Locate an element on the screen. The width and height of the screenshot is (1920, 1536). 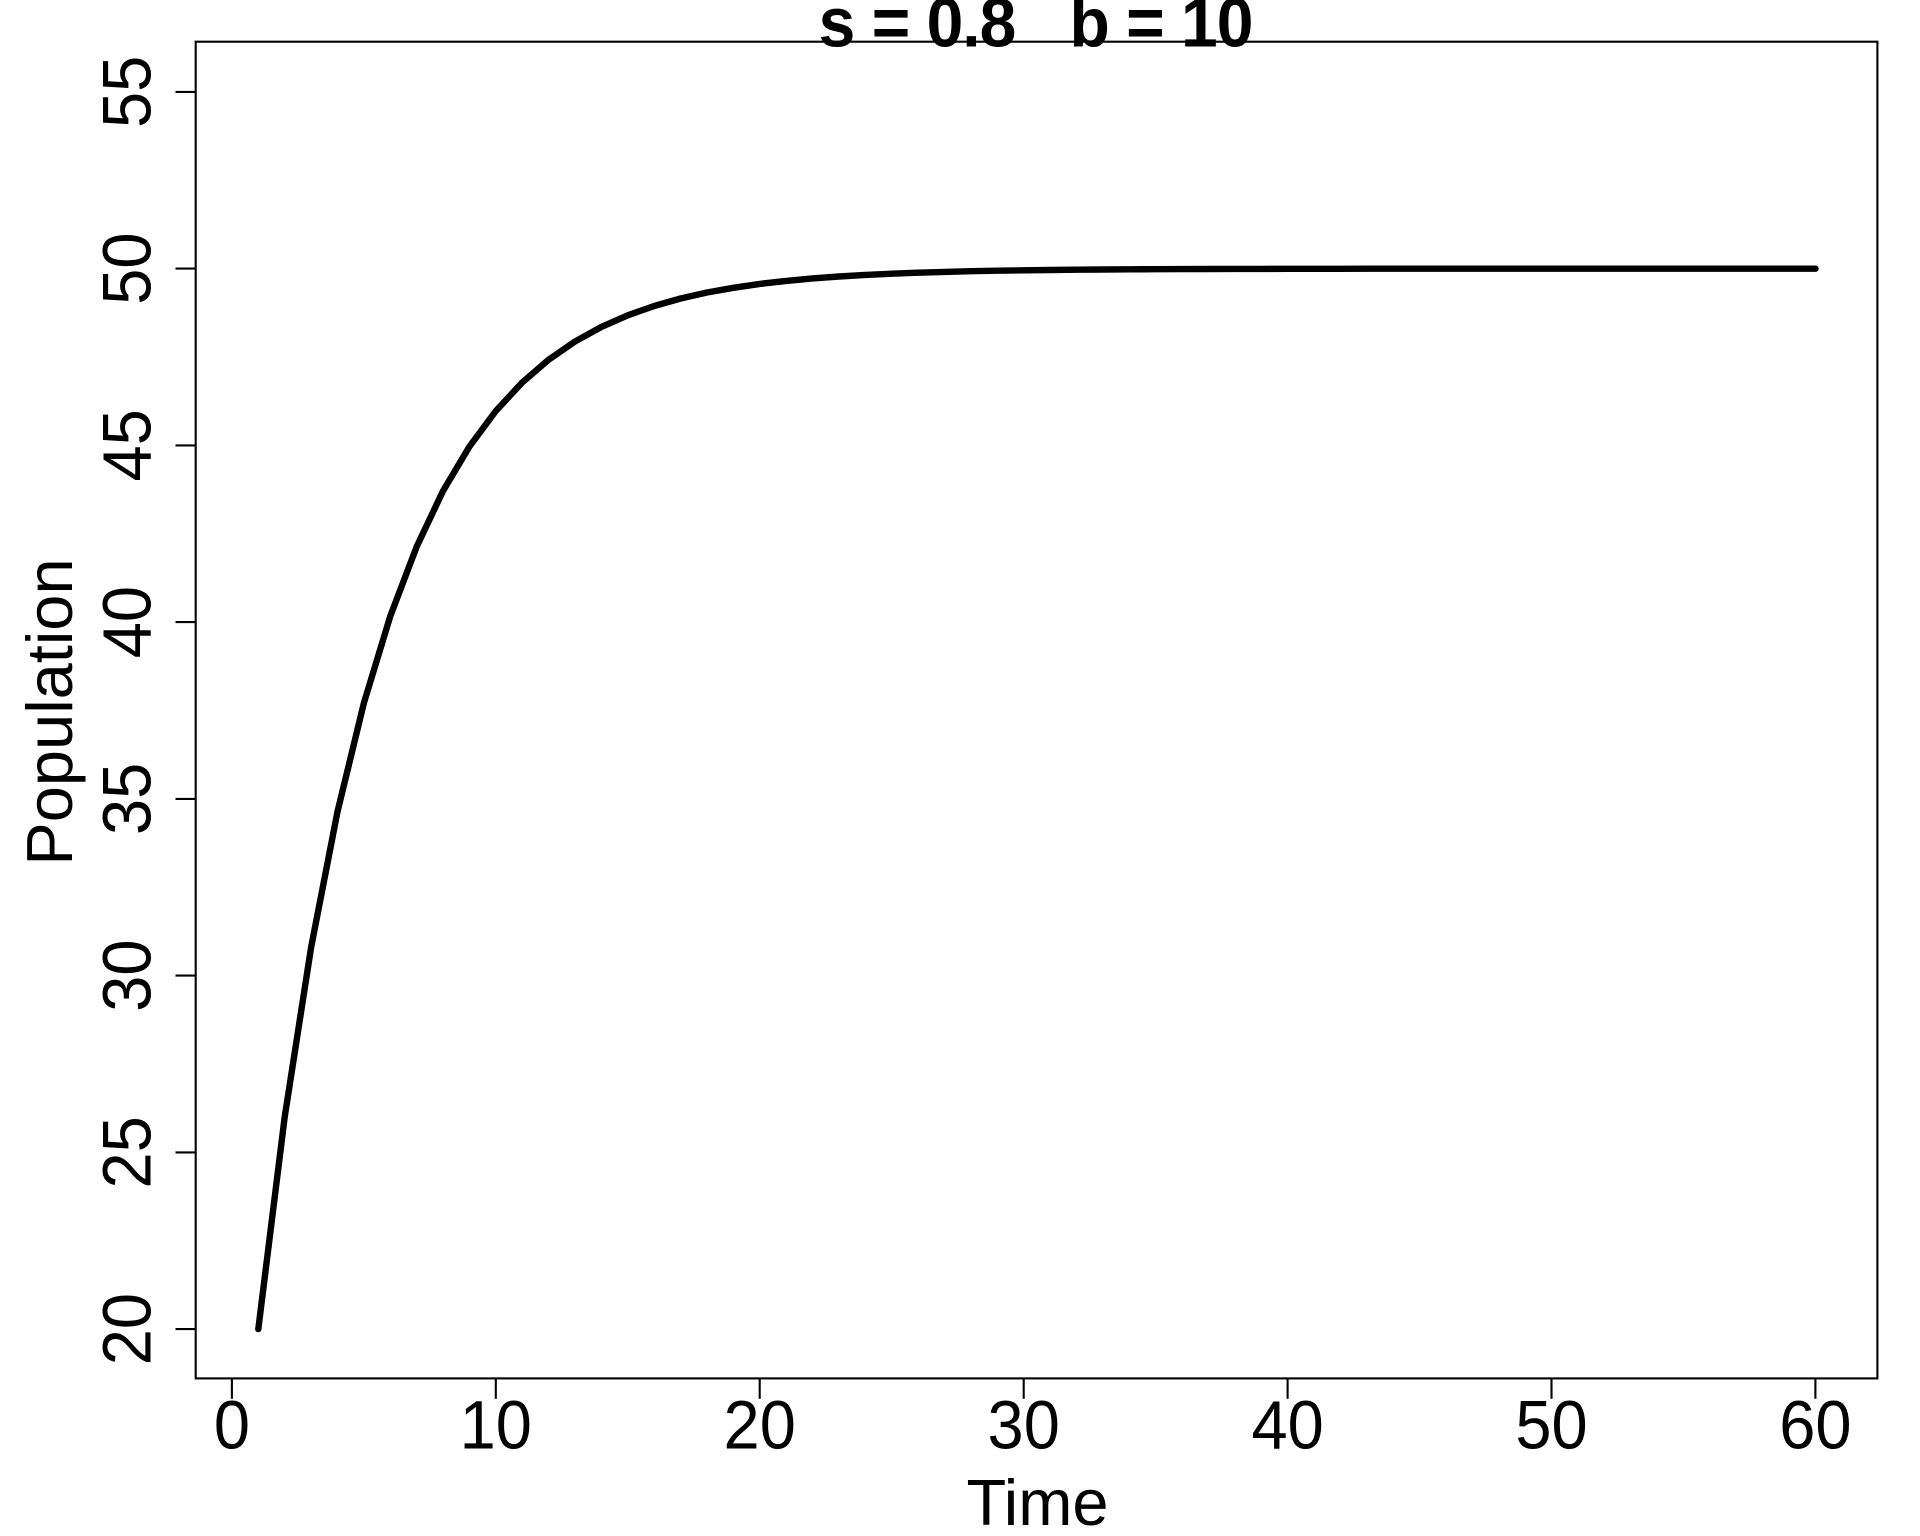
svg-text: 45 is located at coordinates (128, 445).